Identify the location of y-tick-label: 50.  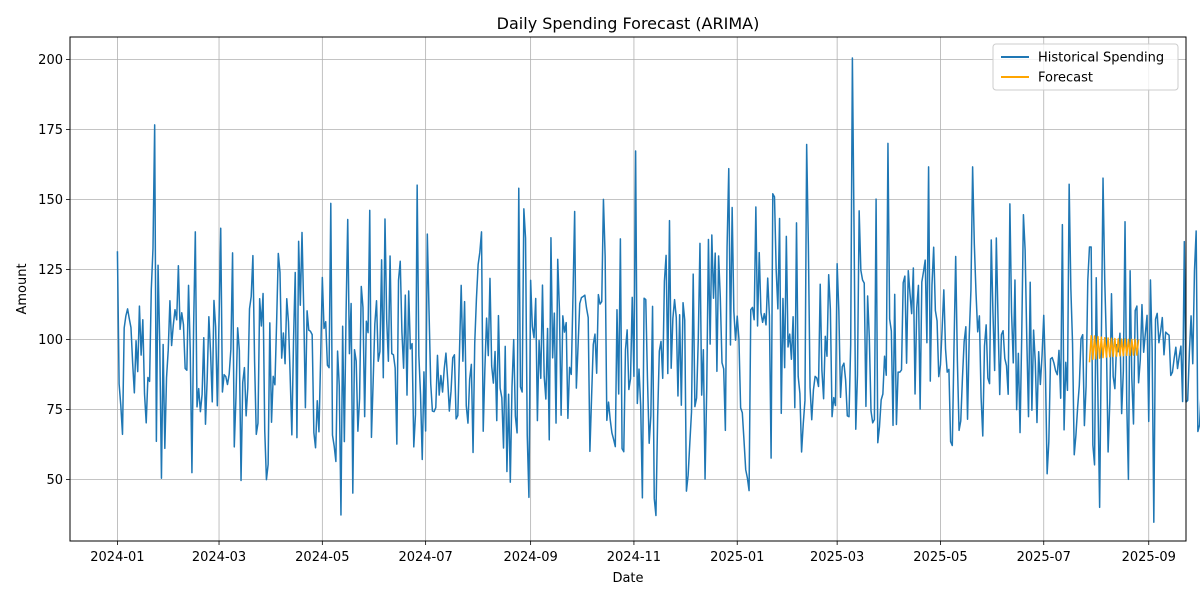
(54, 480).